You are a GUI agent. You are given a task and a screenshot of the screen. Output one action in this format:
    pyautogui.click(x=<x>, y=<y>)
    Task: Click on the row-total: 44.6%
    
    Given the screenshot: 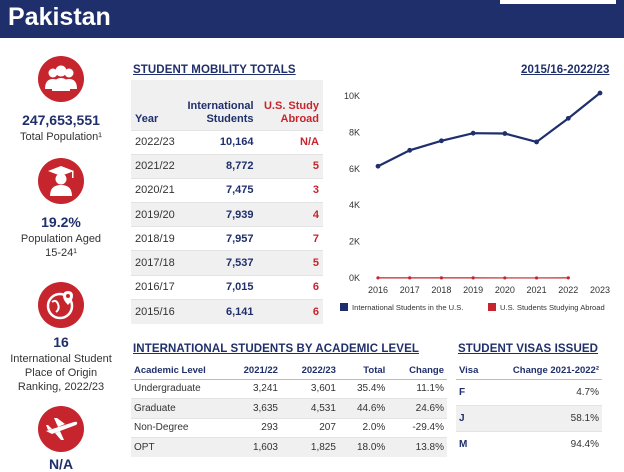 What is the action you would take?
    pyautogui.click(x=363, y=408)
    